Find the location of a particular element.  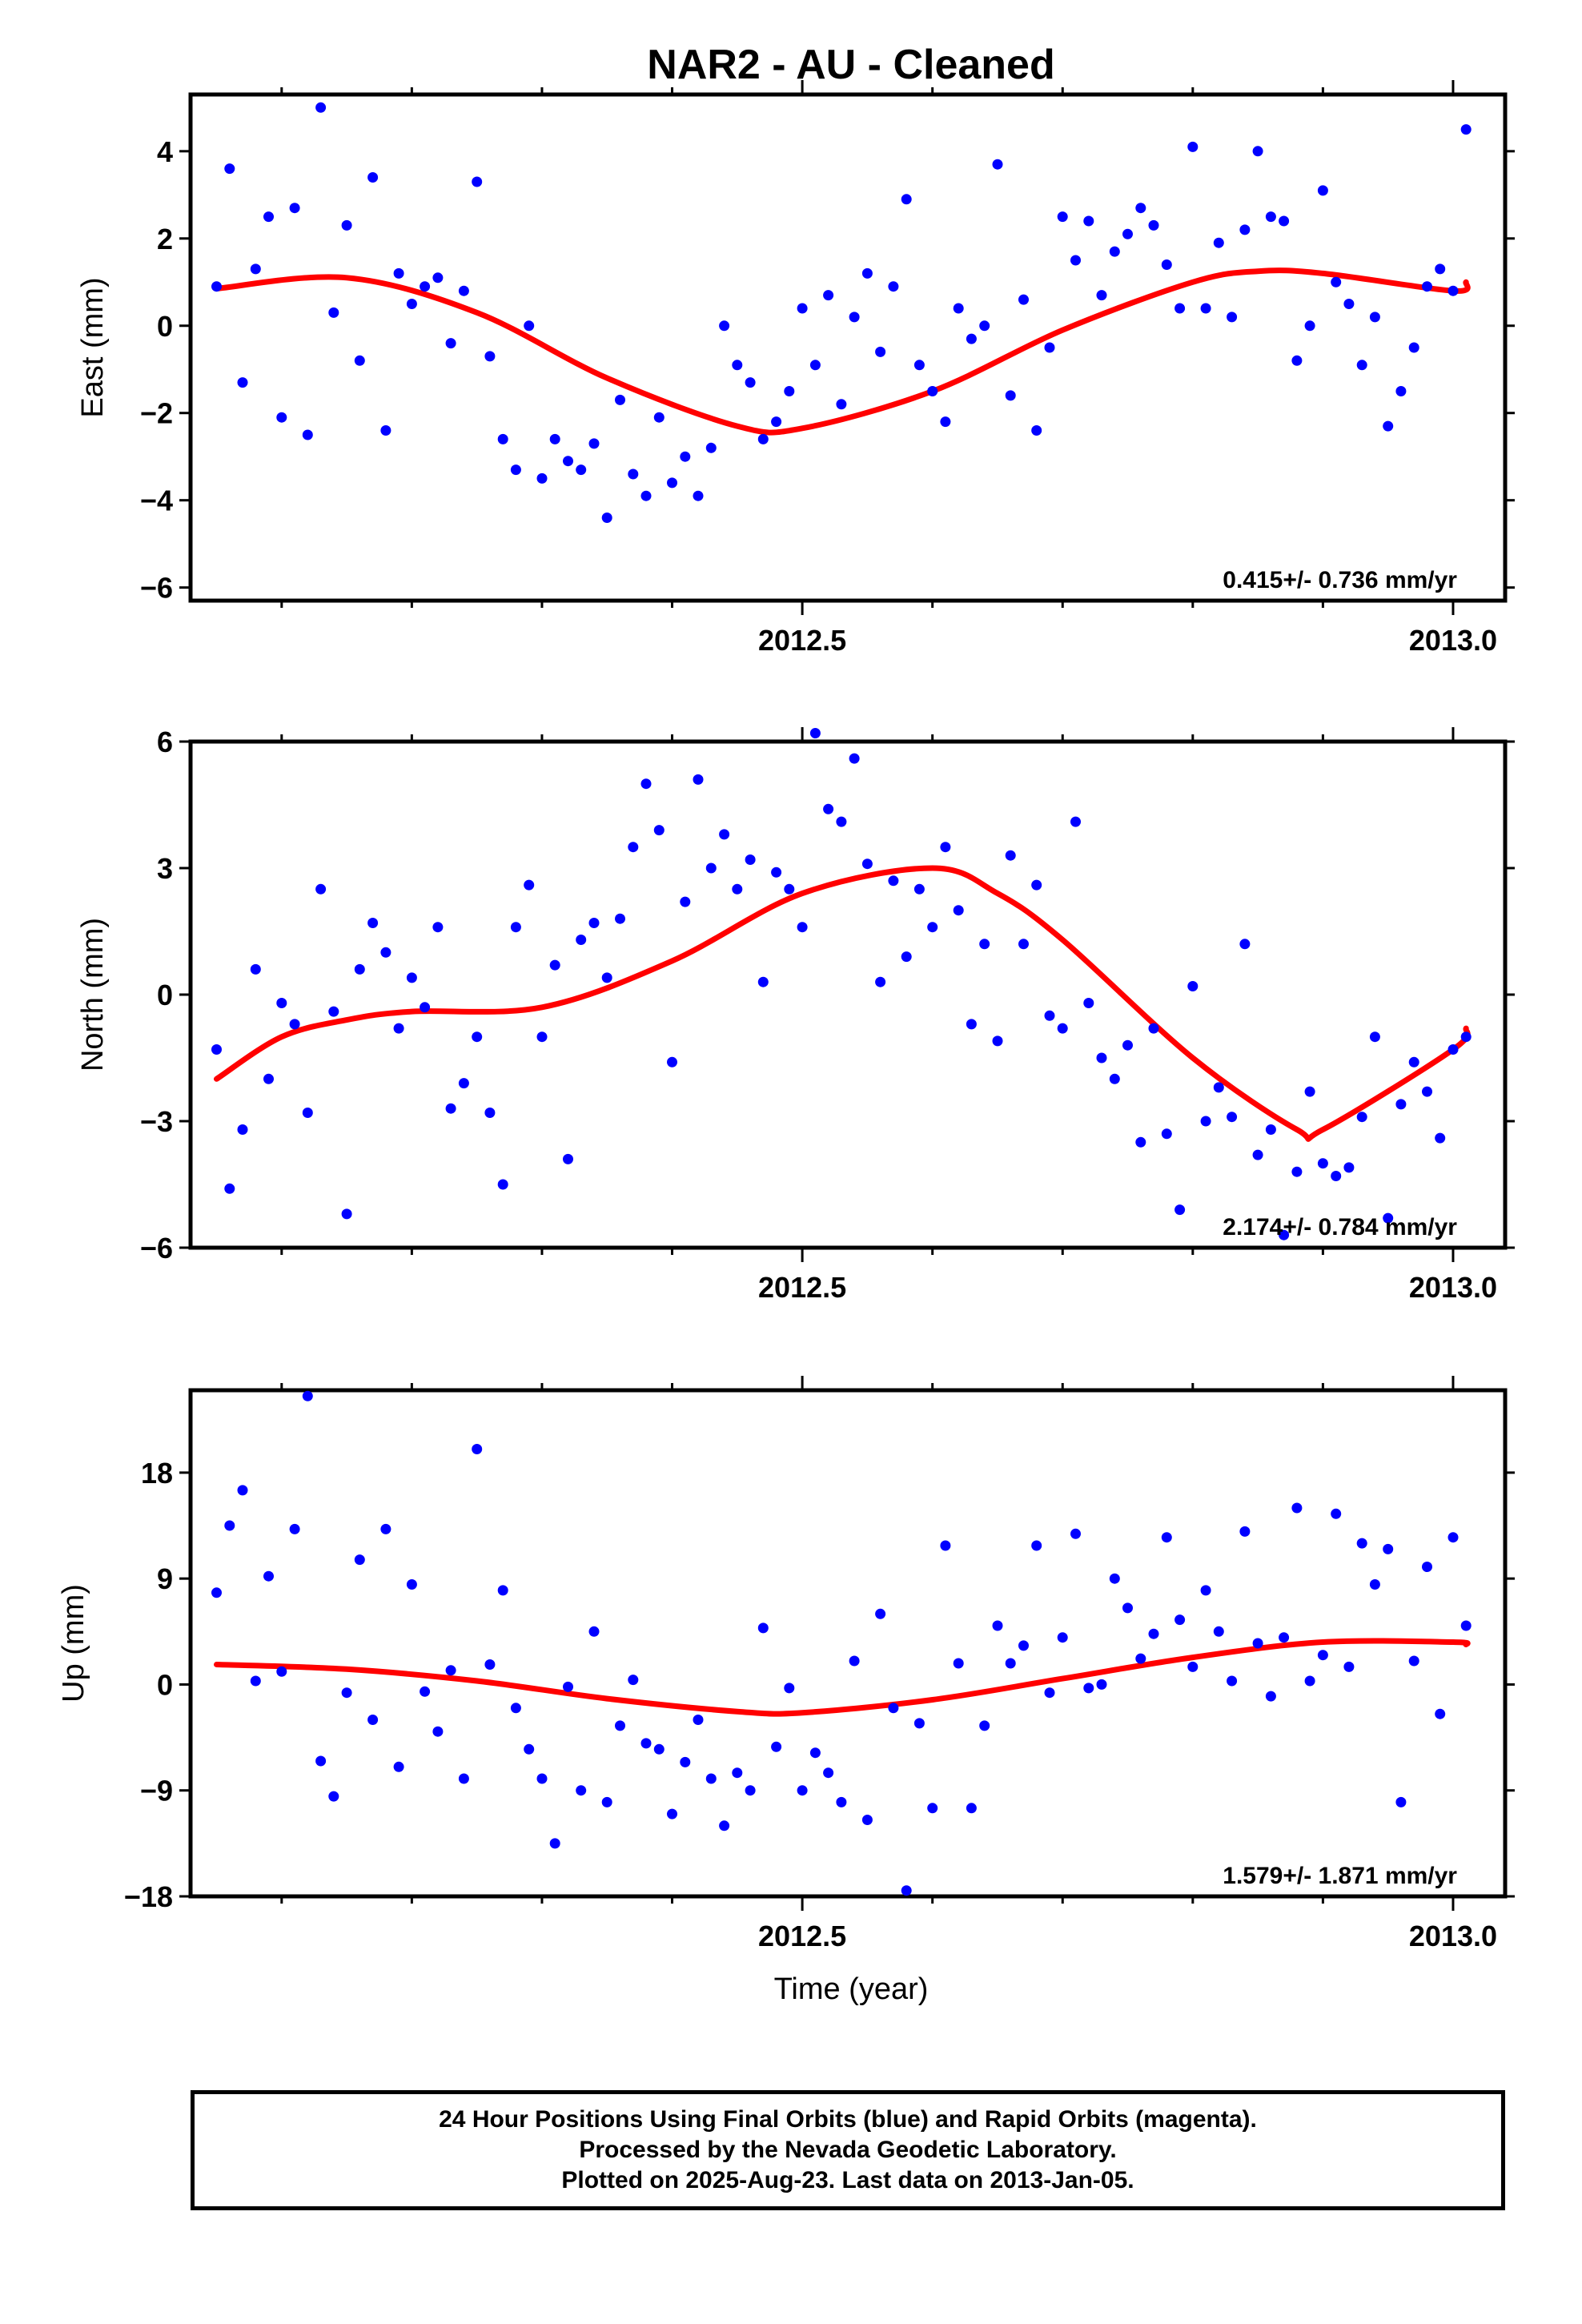

y-tick-label: −3 is located at coordinates (156, 1121).